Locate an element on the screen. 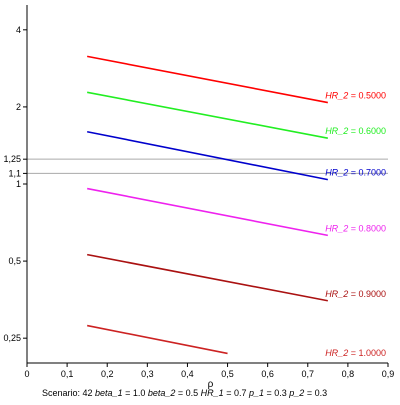 This screenshot has width=400, height=405. x-tick-label: 0,2 is located at coordinates (107, 374).